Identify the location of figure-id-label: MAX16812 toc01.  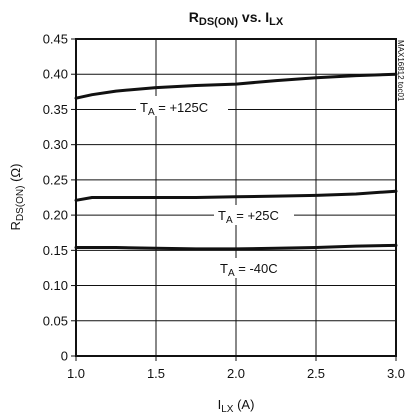
(400, 71).